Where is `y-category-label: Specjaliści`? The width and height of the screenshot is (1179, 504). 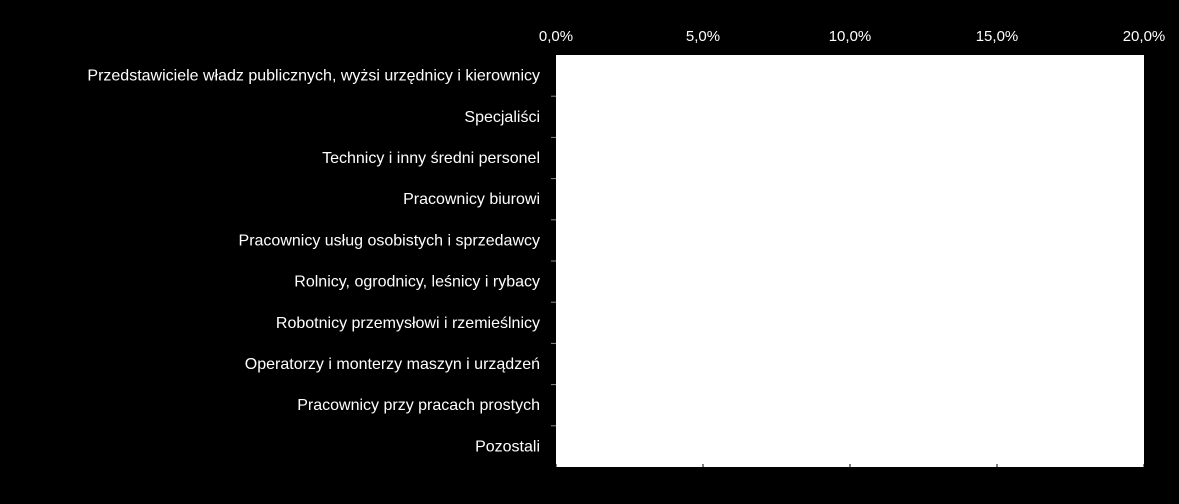
y-category-label: Specjaliści is located at coordinates (502, 117).